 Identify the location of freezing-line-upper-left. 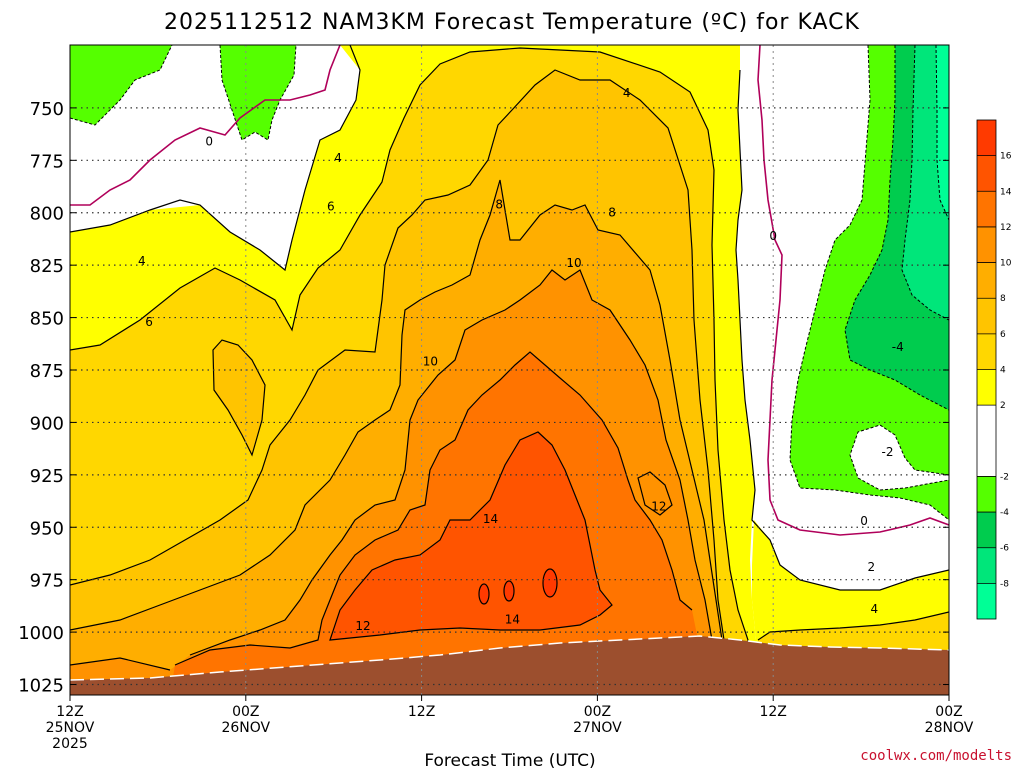
(205, 125).